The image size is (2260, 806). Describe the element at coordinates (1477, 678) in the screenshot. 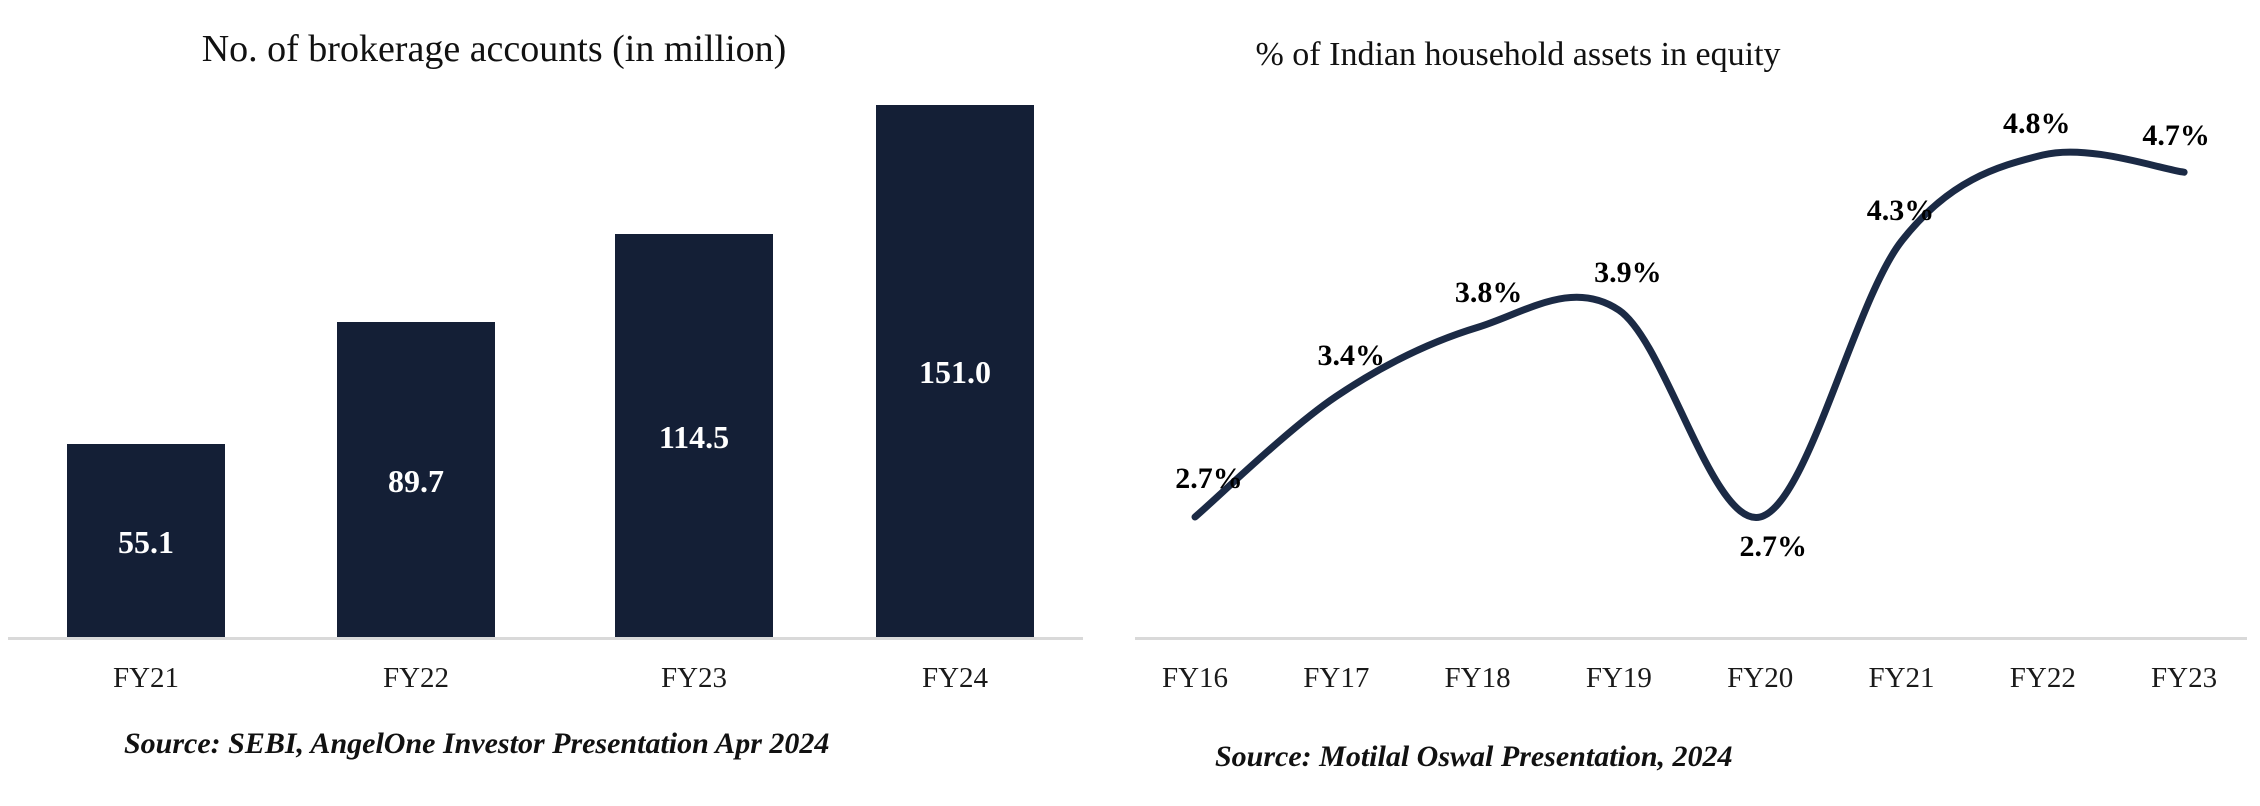

I see `x-tick-fy18: FY18` at that location.